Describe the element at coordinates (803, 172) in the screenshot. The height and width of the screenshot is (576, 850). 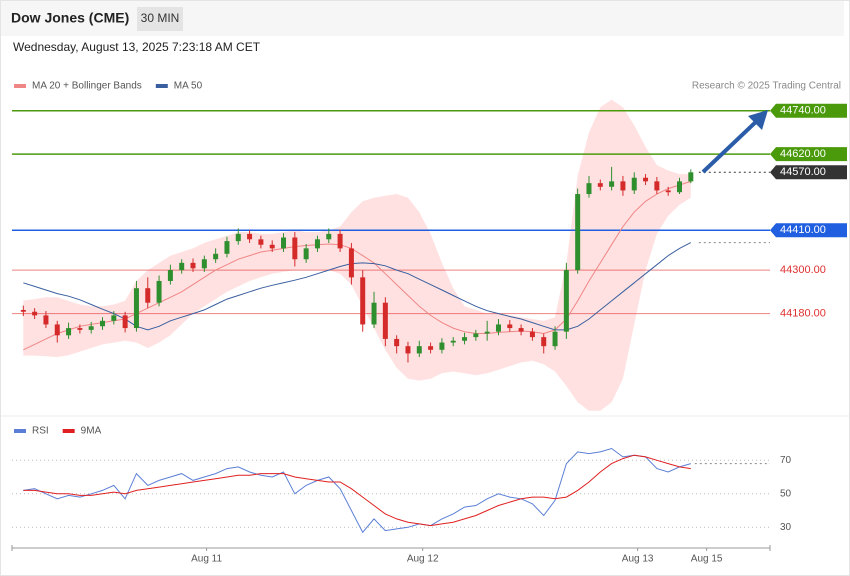
I see `level-label: 44570.00` at that location.